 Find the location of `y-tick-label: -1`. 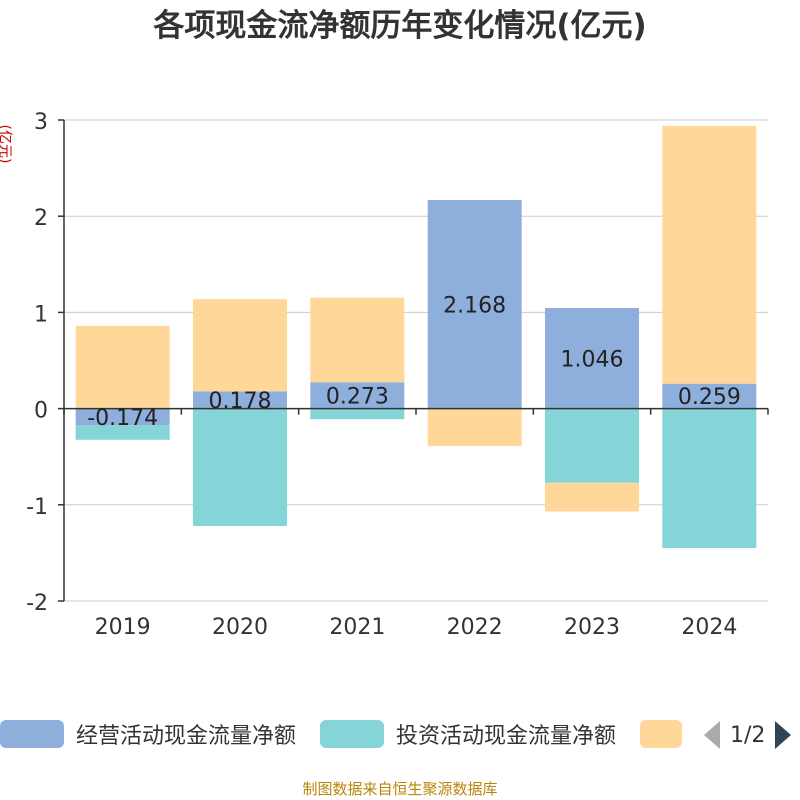

y-tick-label: -1 is located at coordinates (37, 507).